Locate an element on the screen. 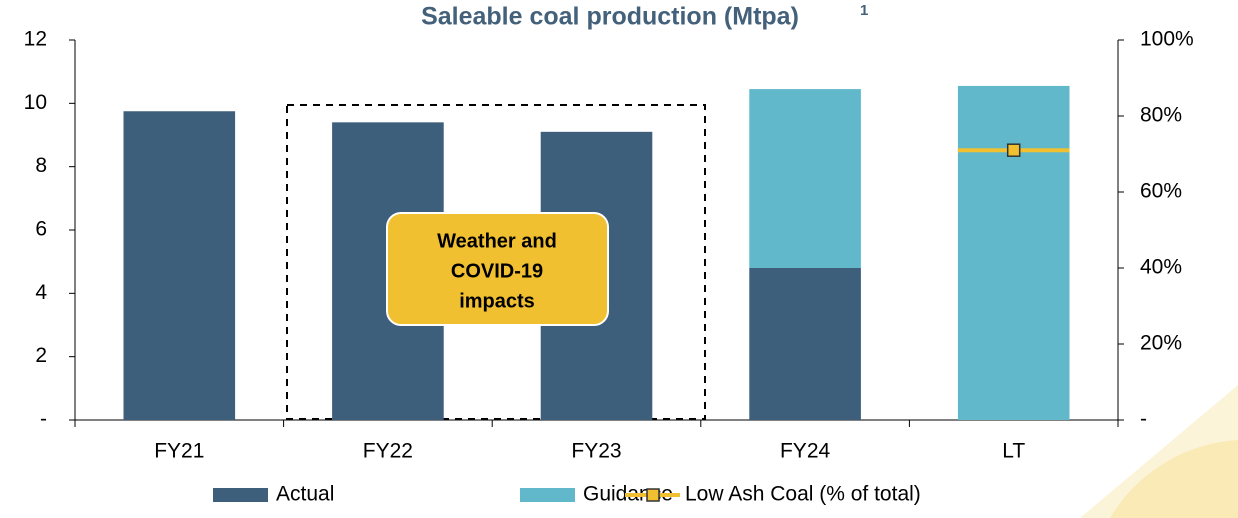  y2-tick-label: 100% is located at coordinates (1167, 39).